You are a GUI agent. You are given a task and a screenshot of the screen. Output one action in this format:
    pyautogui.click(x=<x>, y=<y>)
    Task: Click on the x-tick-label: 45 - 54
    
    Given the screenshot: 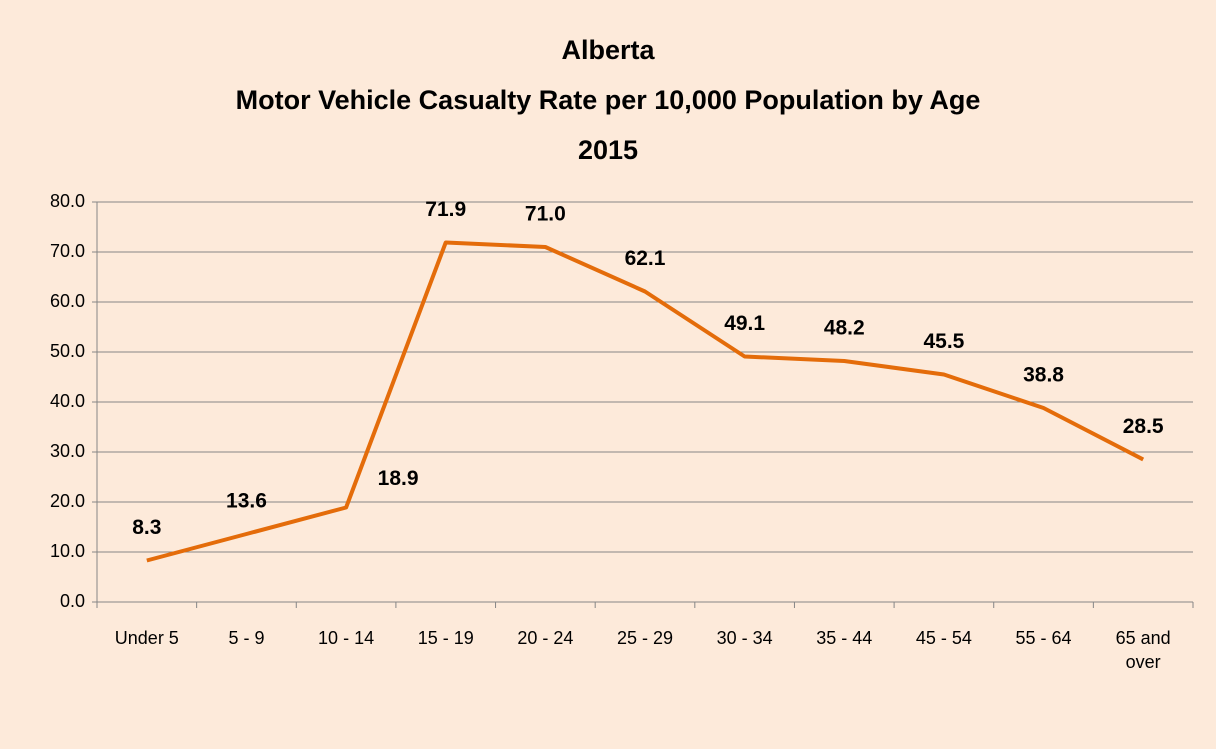 What is the action you would take?
    pyautogui.click(x=943, y=638)
    